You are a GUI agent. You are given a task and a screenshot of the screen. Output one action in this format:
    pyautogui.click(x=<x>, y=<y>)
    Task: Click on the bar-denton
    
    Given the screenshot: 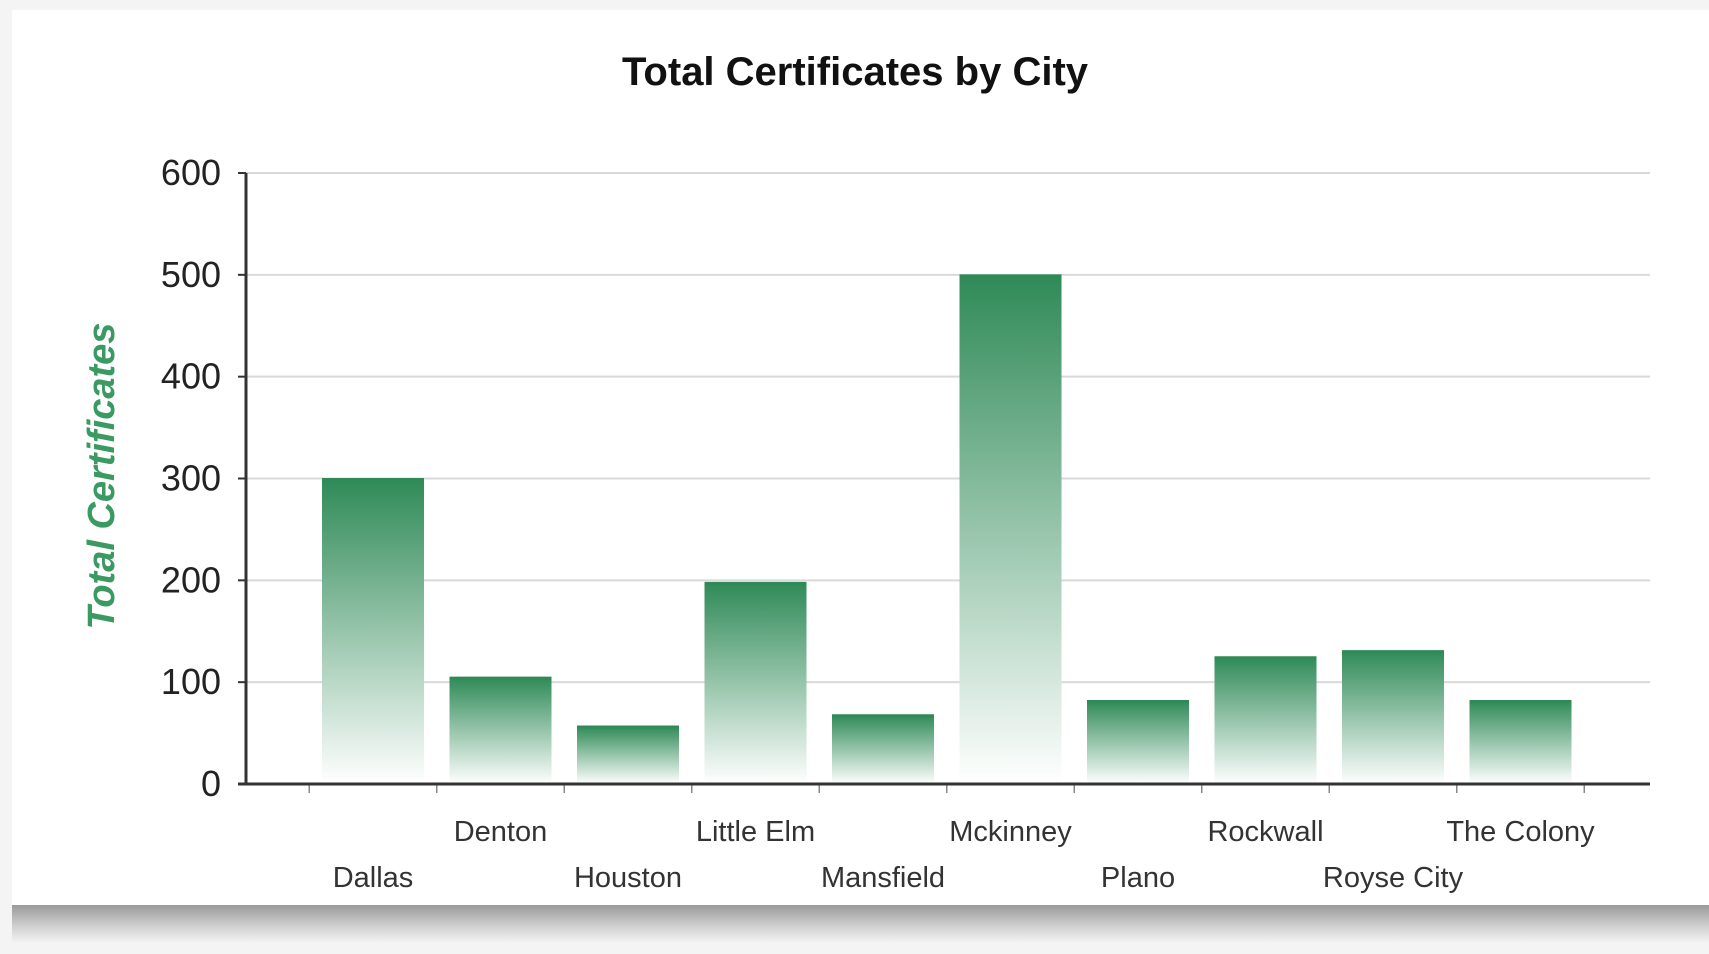 What is the action you would take?
    pyautogui.click(x=501, y=730)
    